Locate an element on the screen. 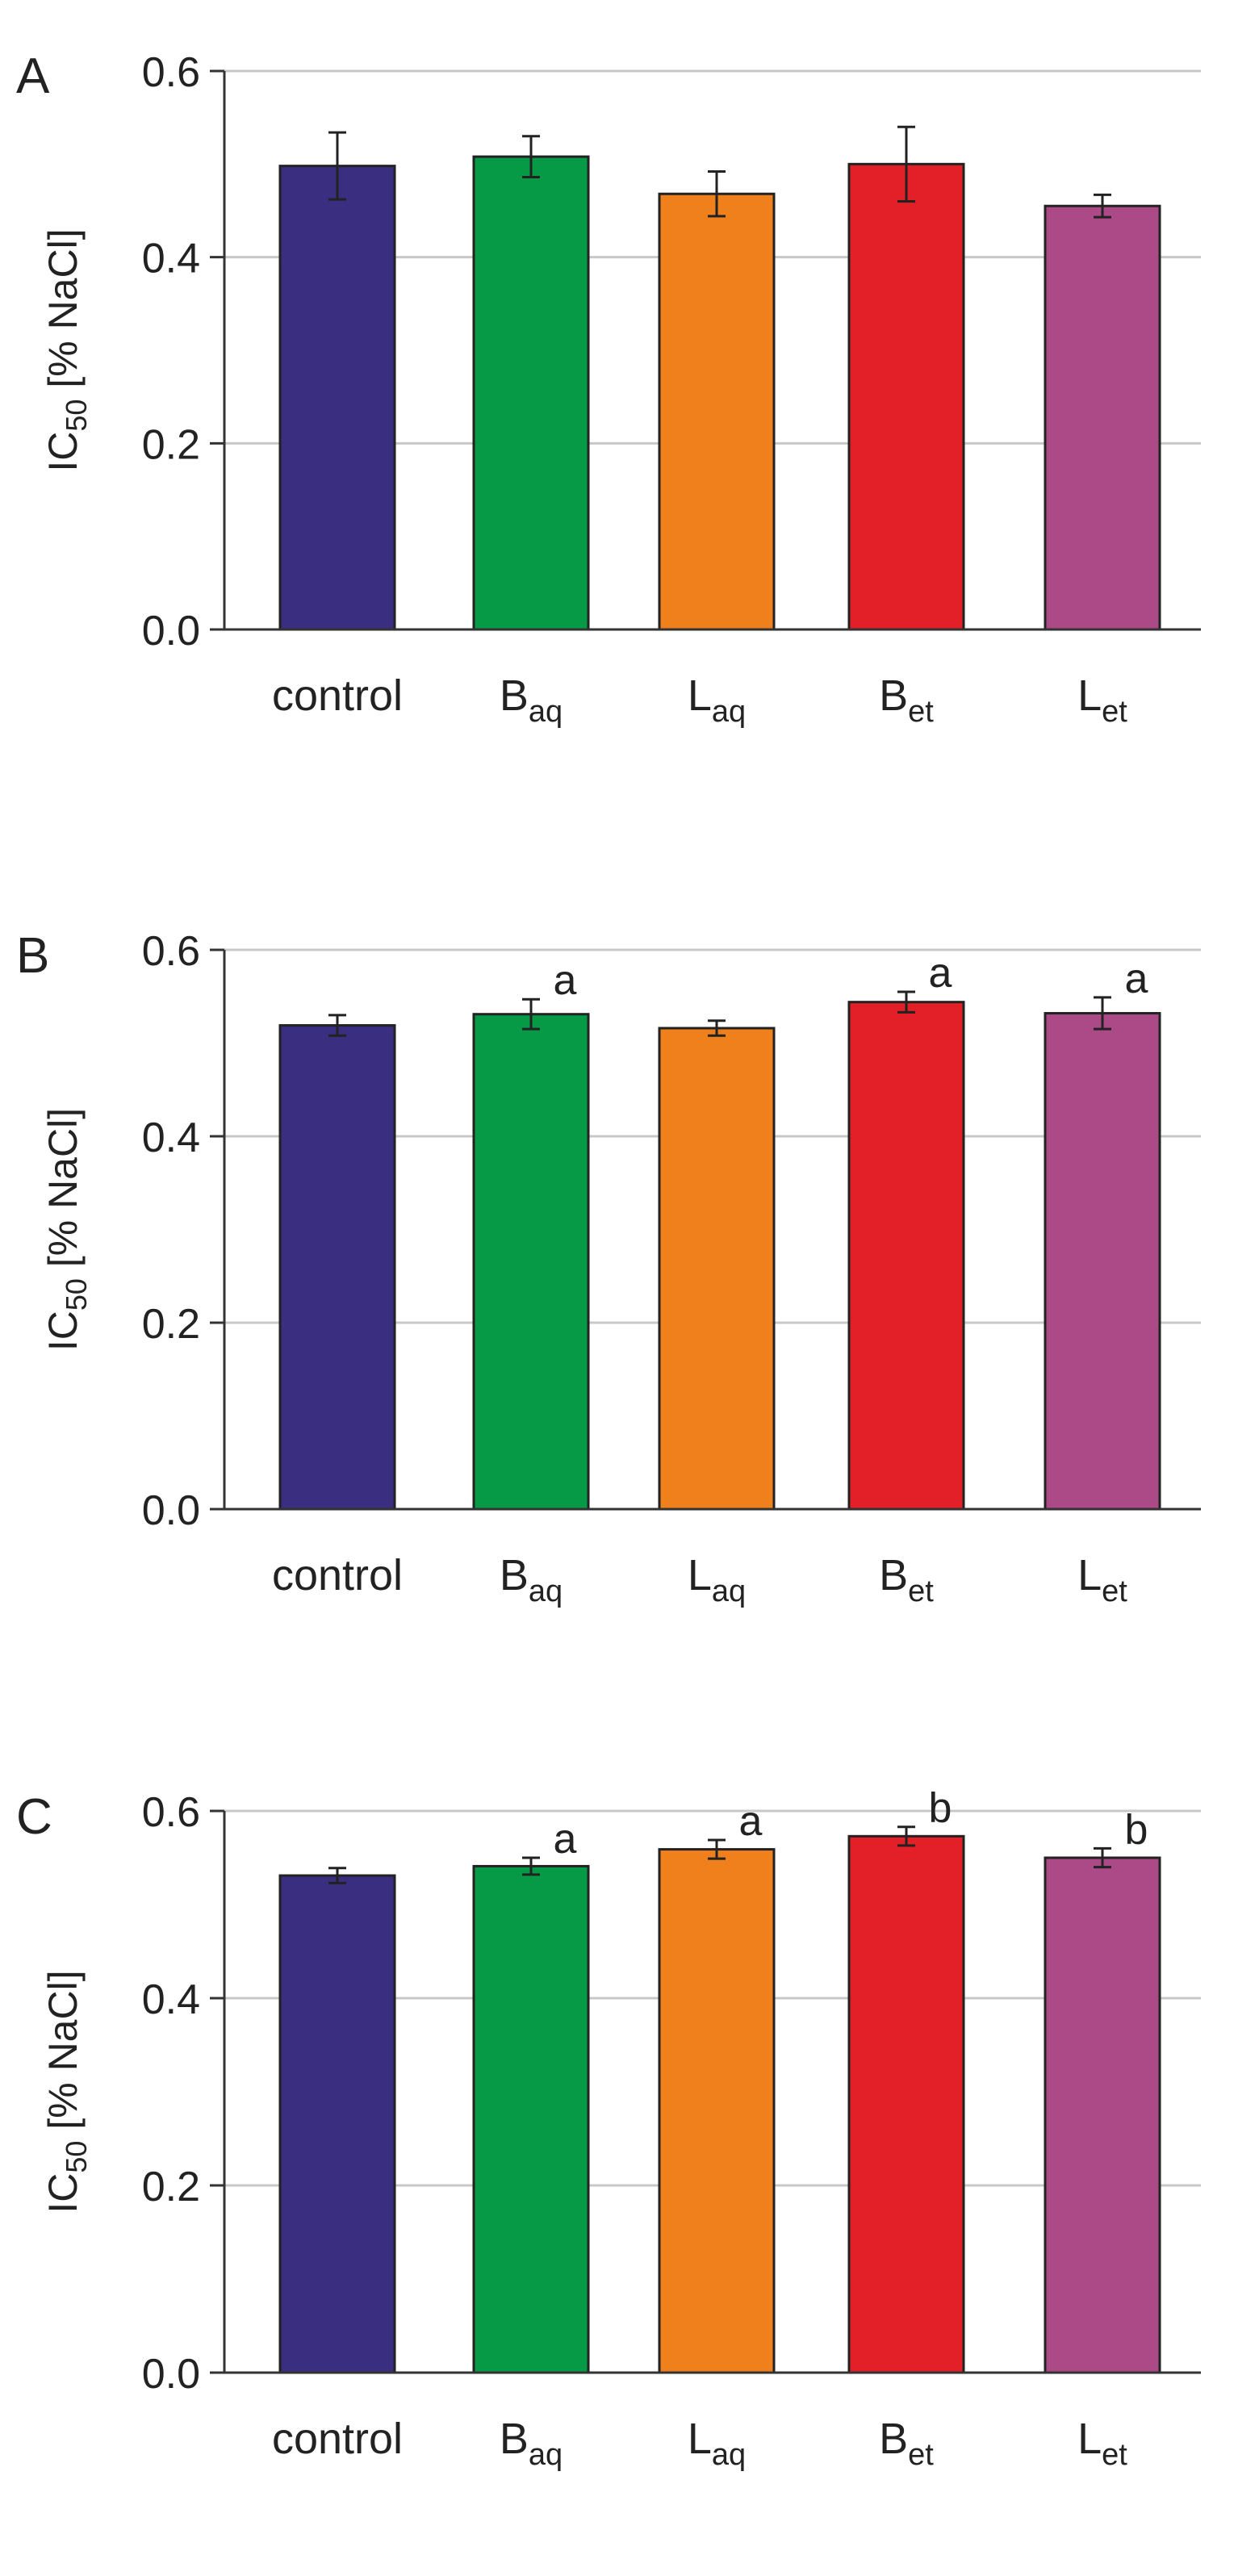  panel-label: C is located at coordinates (34, 1817).